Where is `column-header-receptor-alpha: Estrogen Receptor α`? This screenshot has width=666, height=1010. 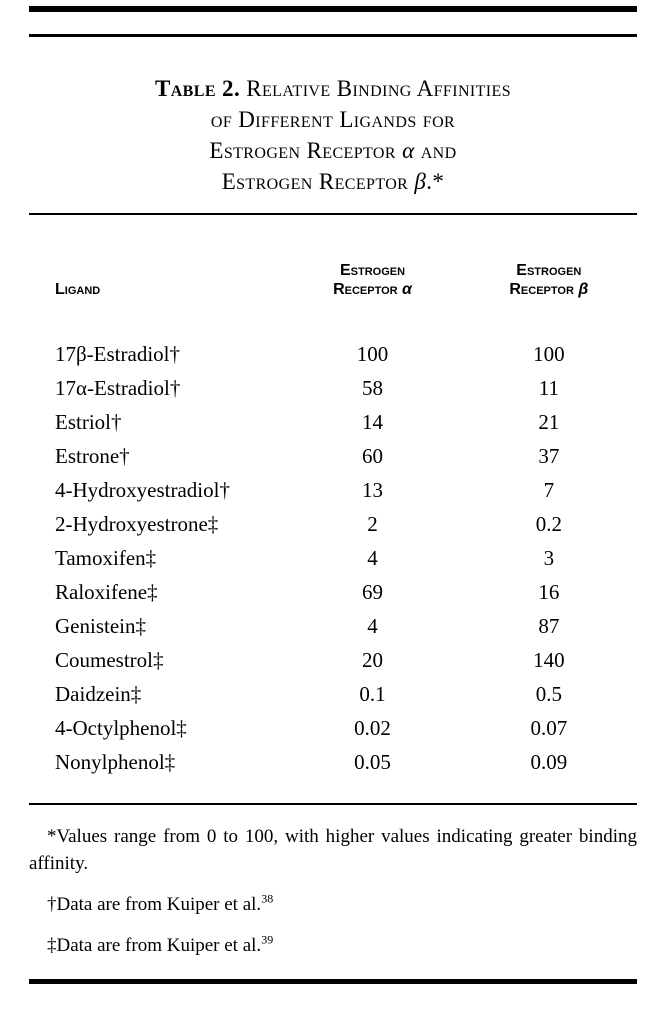 column-header-receptor-alpha: Estrogen Receptor α is located at coordinates (372, 276).